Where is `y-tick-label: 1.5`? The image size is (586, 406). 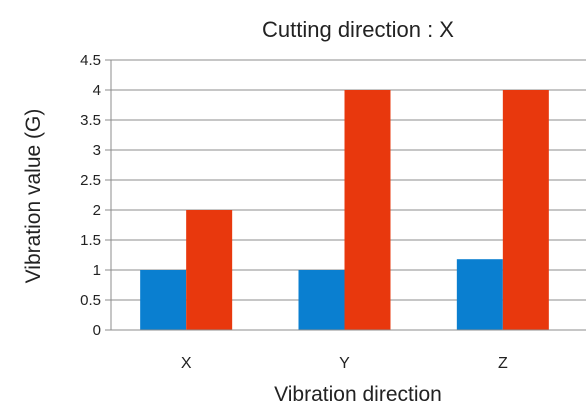 y-tick-label: 1.5 is located at coordinates (90, 240).